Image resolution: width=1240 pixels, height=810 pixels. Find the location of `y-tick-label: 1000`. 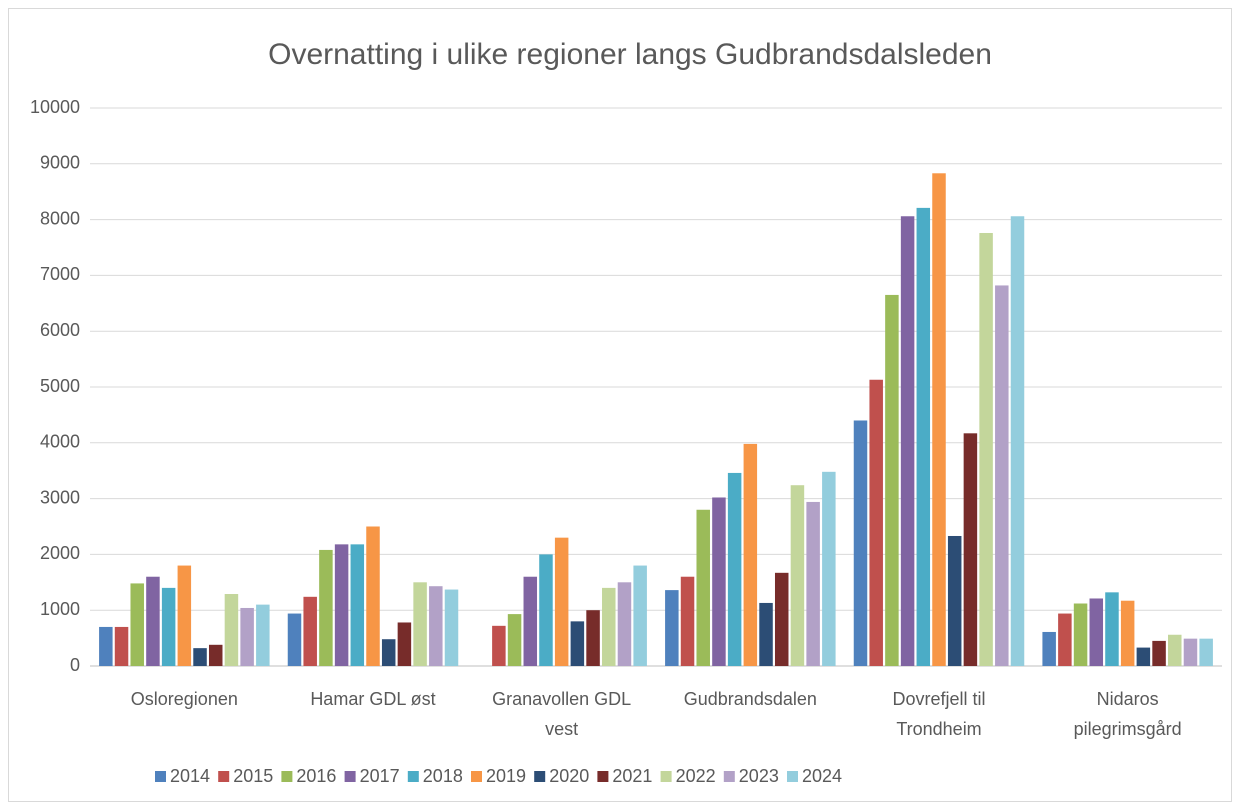

y-tick-label: 1000 is located at coordinates (60, 609).